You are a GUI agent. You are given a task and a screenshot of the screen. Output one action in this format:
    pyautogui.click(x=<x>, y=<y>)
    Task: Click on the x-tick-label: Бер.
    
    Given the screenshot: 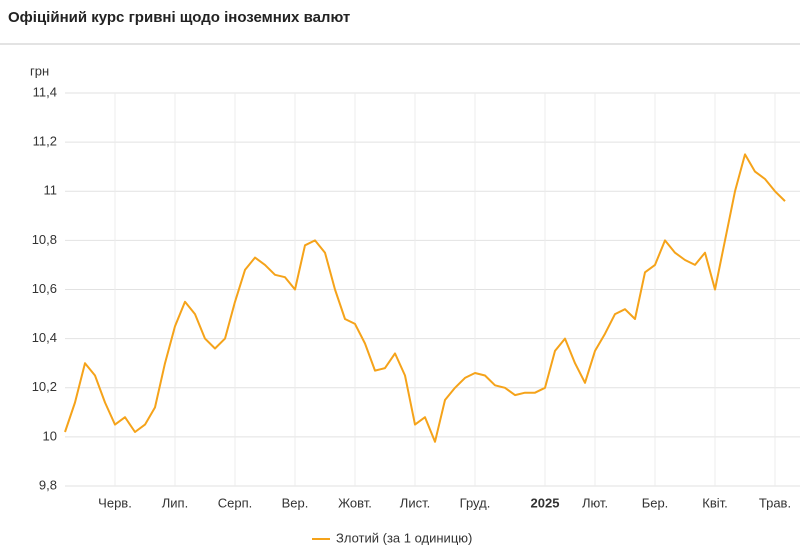 What is the action you would take?
    pyautogui.click(x=655, y=502)
    